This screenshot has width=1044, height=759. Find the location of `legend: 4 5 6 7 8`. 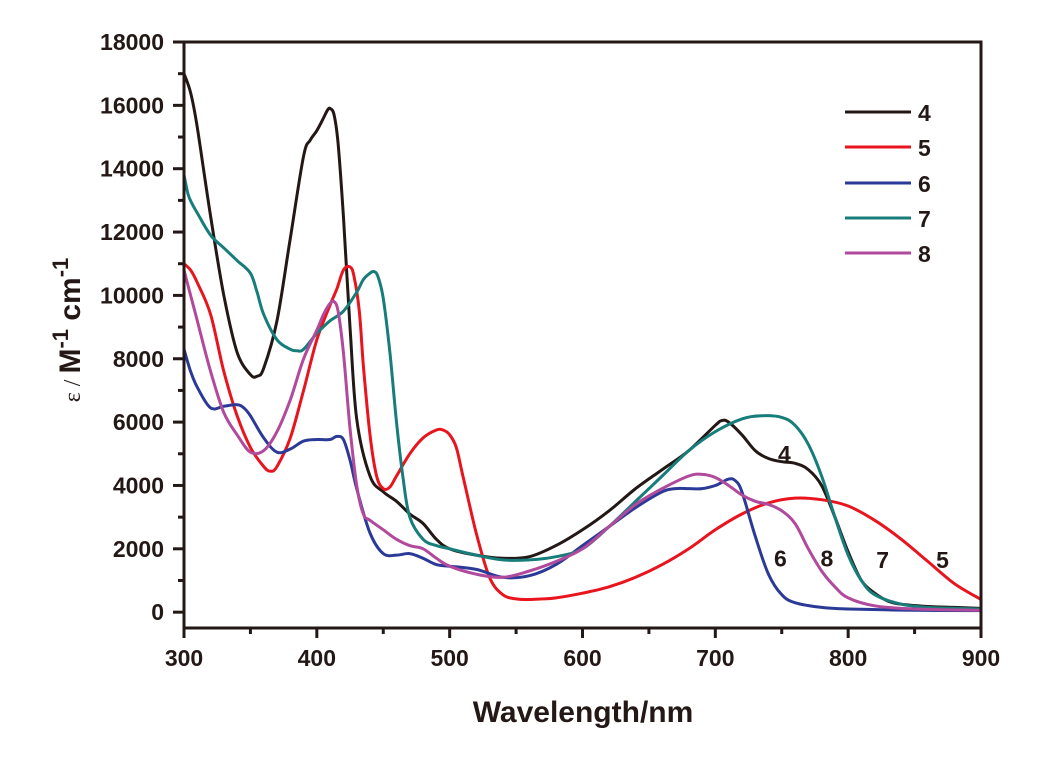

legend: 4 5 6 7 8 is located at coordinates (888, 183).